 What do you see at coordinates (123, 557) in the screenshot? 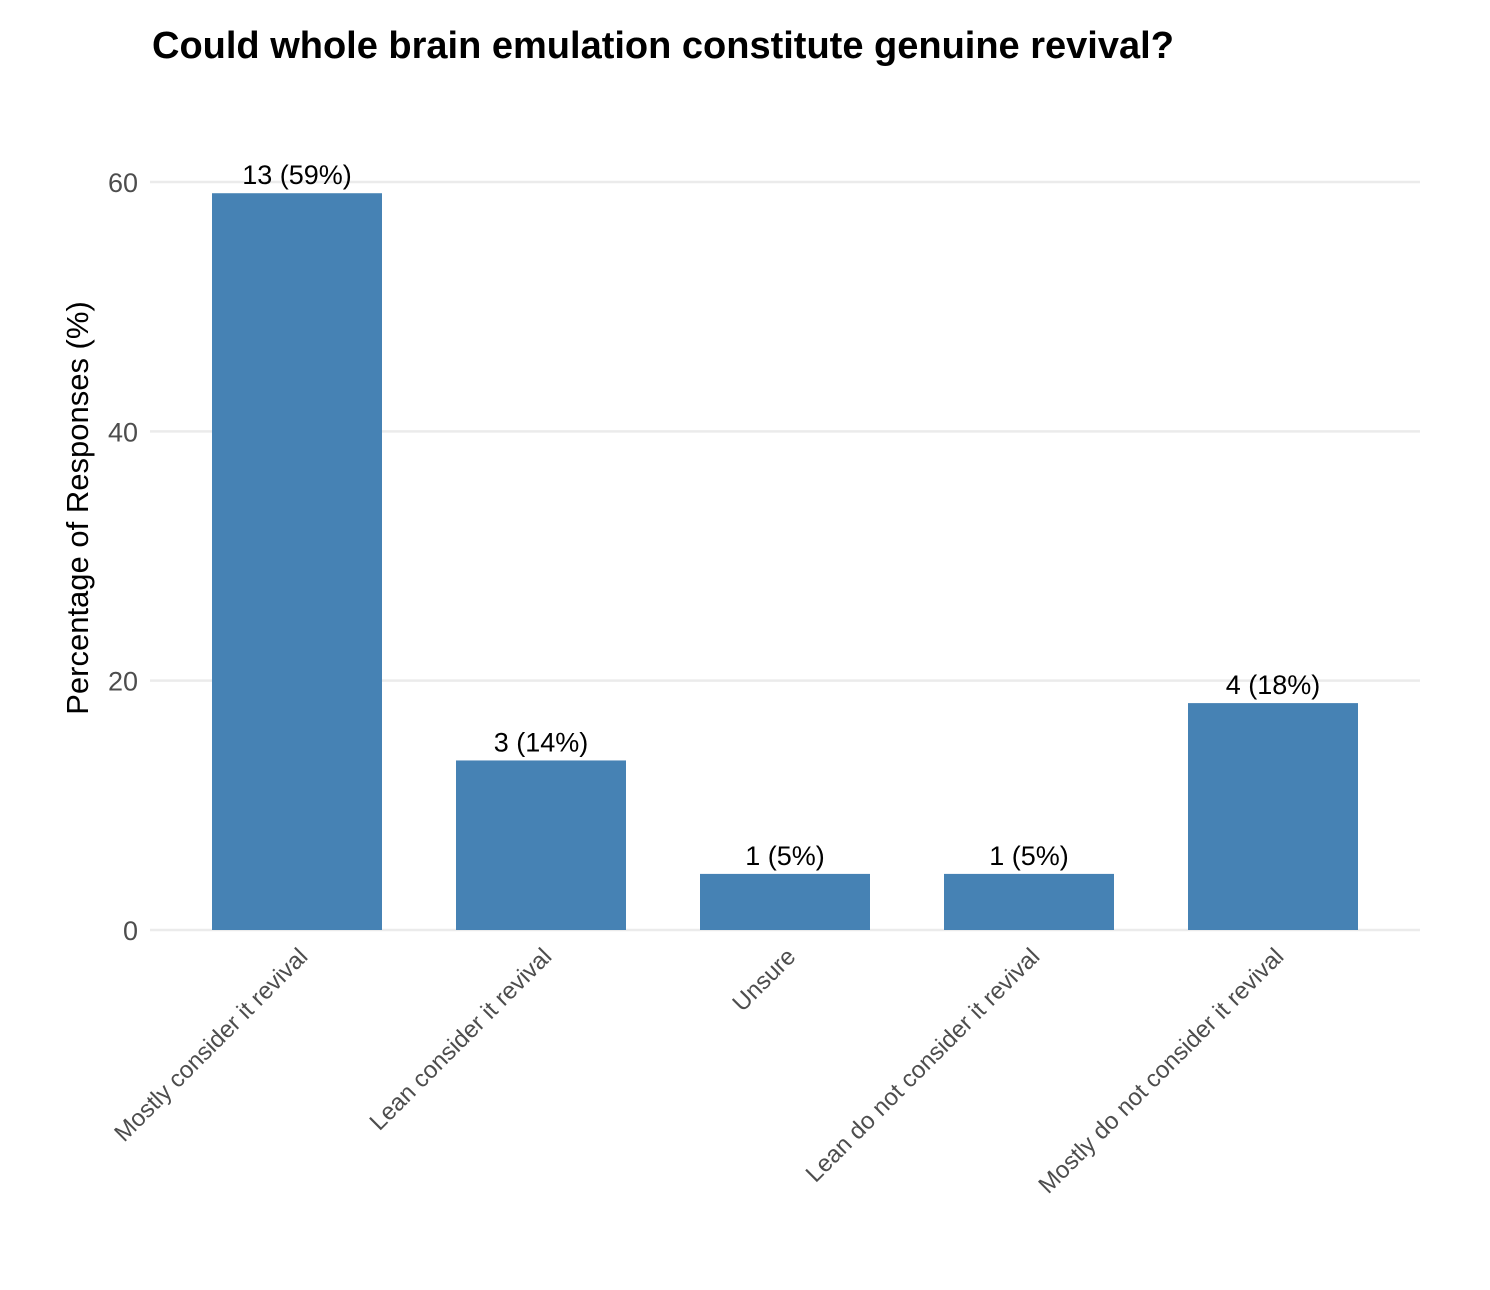
I see `y-axis-ticks: 0 20 40 60` at bounding box center [123, 557].